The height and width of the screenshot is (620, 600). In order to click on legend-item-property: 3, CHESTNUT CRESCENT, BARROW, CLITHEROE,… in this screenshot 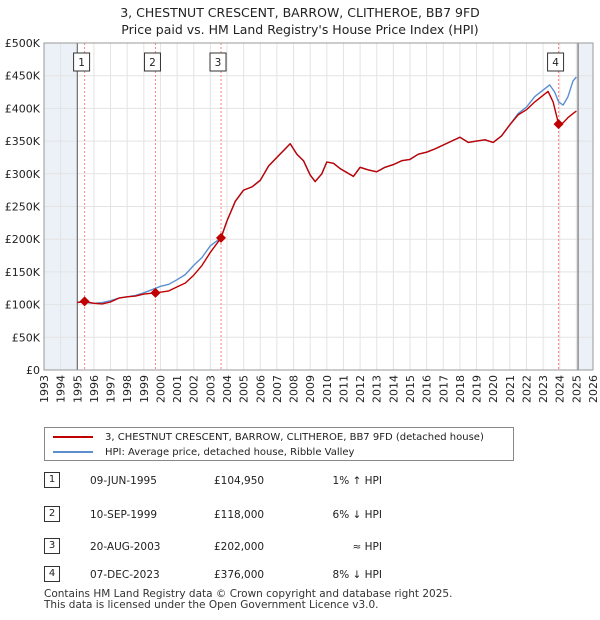, I will do `click(268, 437)`.